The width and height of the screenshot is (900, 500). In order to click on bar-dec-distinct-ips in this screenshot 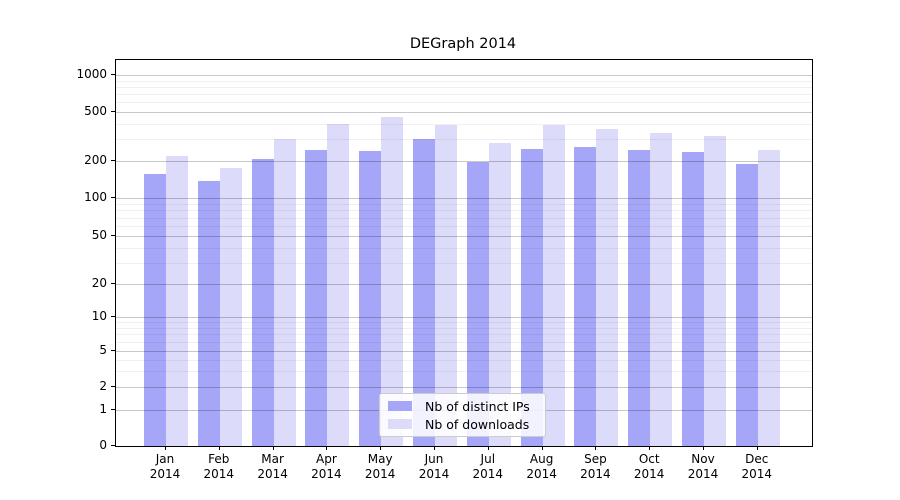, I will do `click(746, 305)`.